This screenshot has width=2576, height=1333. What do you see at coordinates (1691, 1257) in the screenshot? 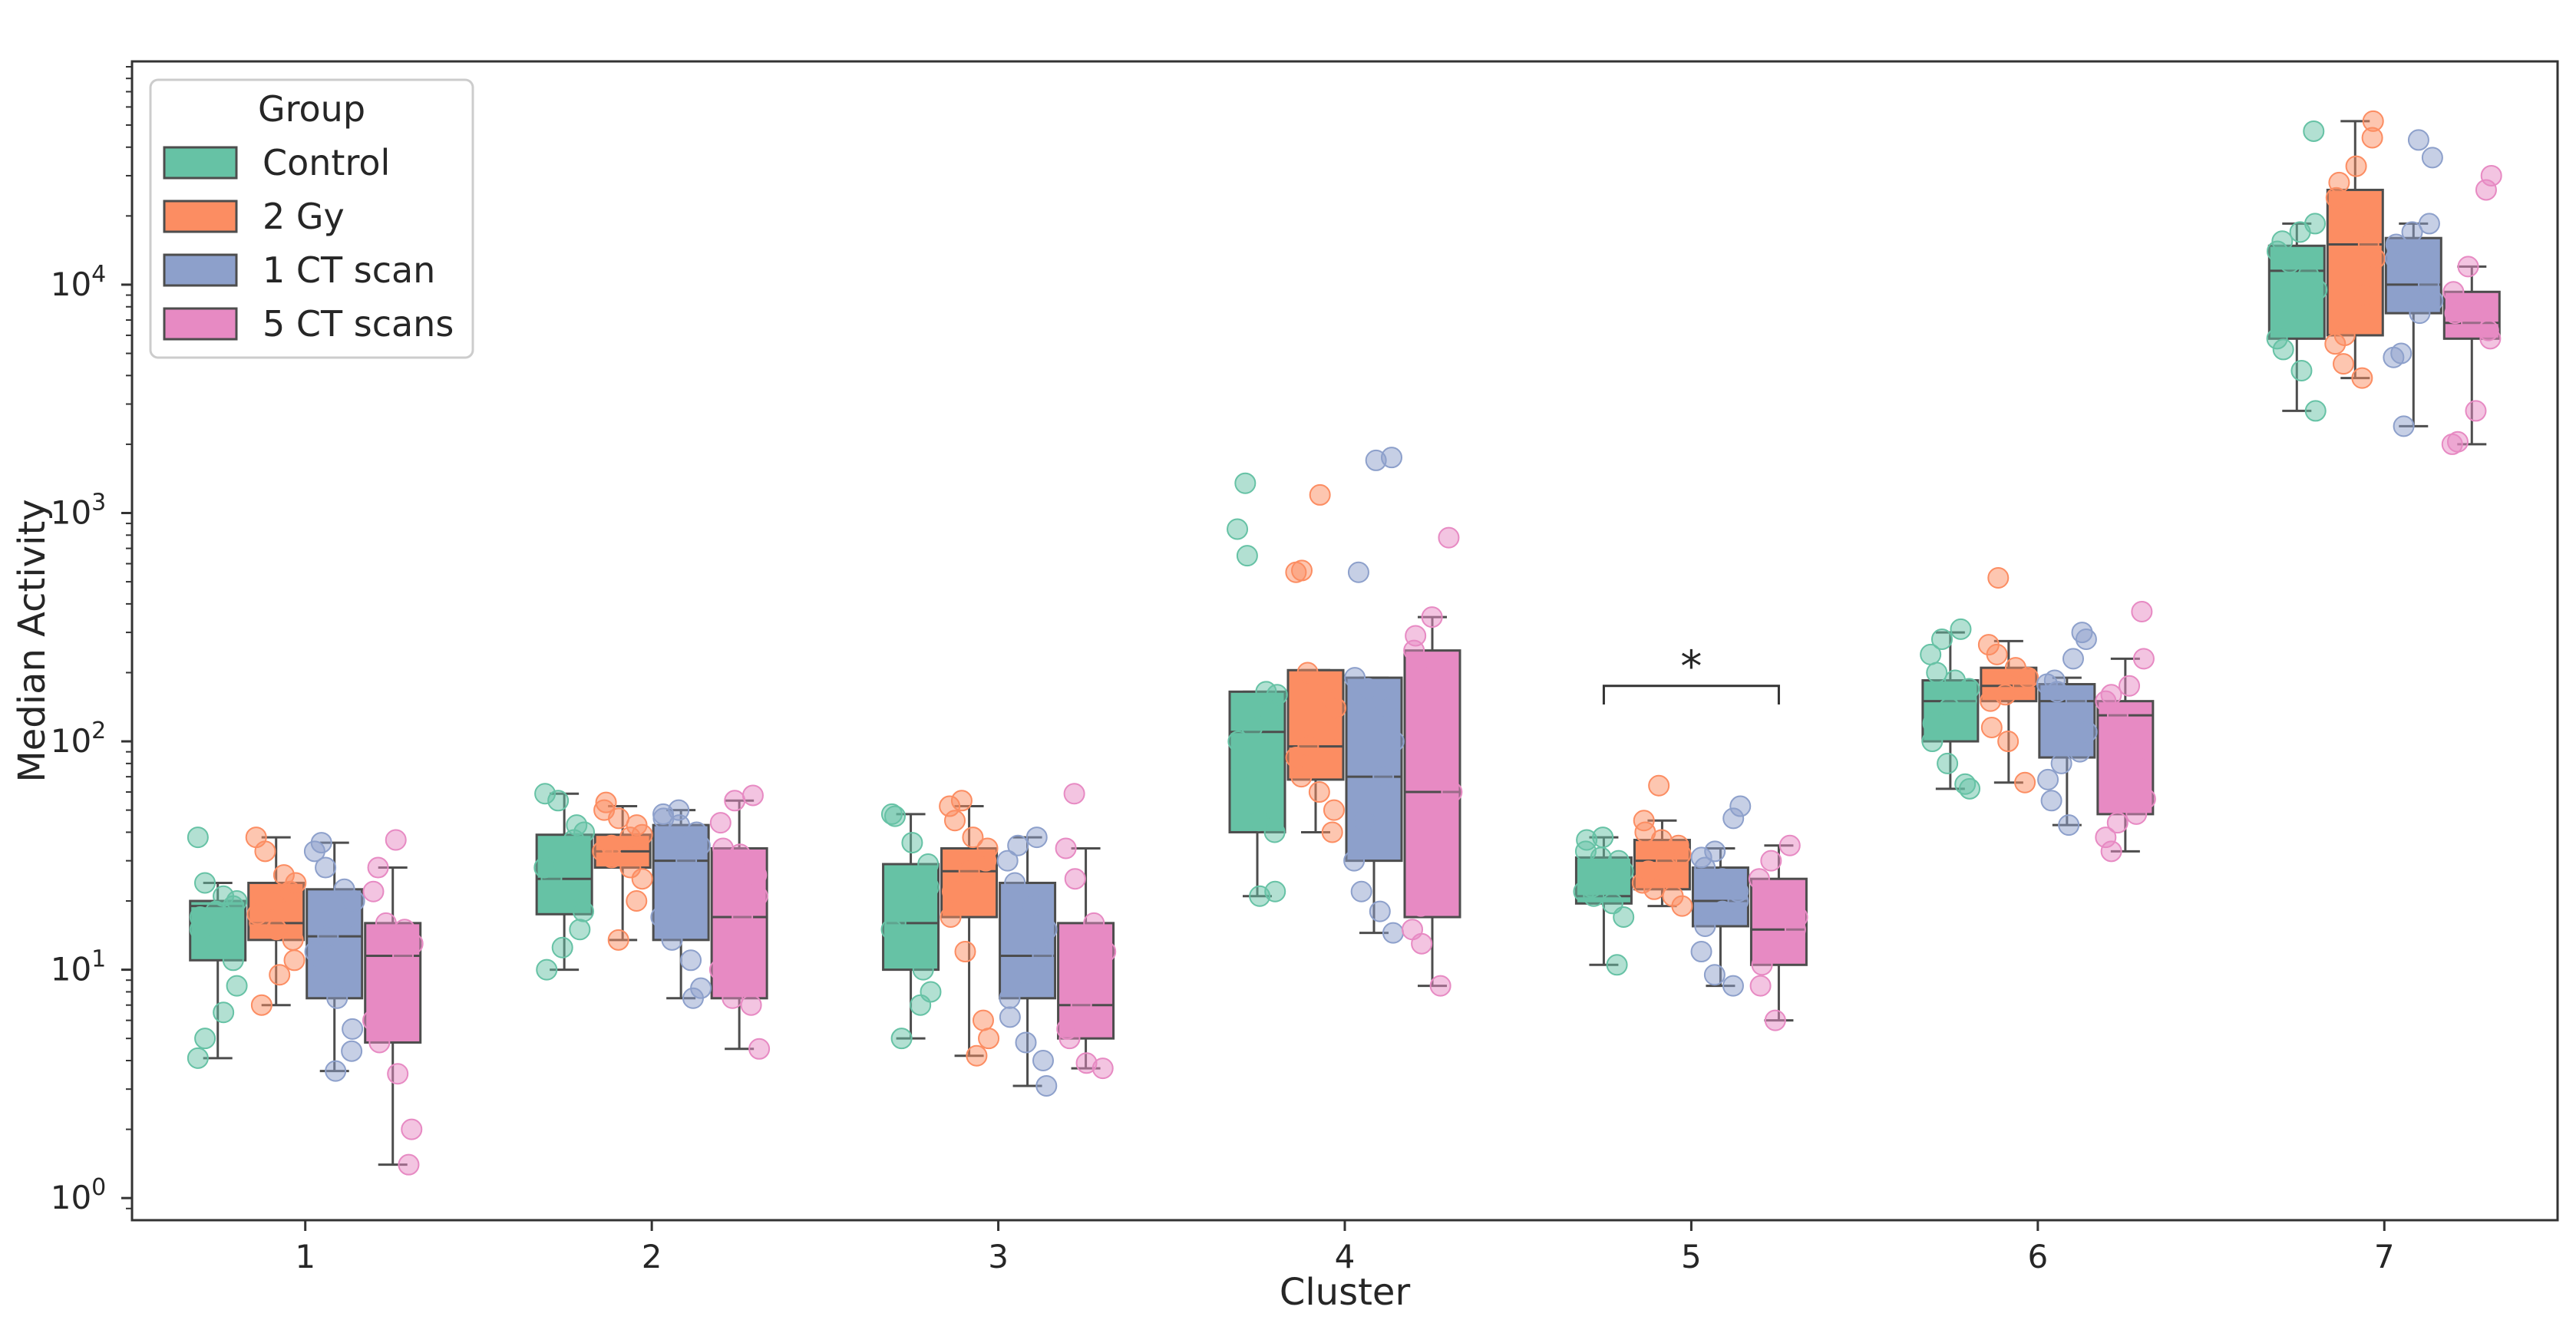
I see `x-tick-label: 5` at bounding box center [1691, 1257].